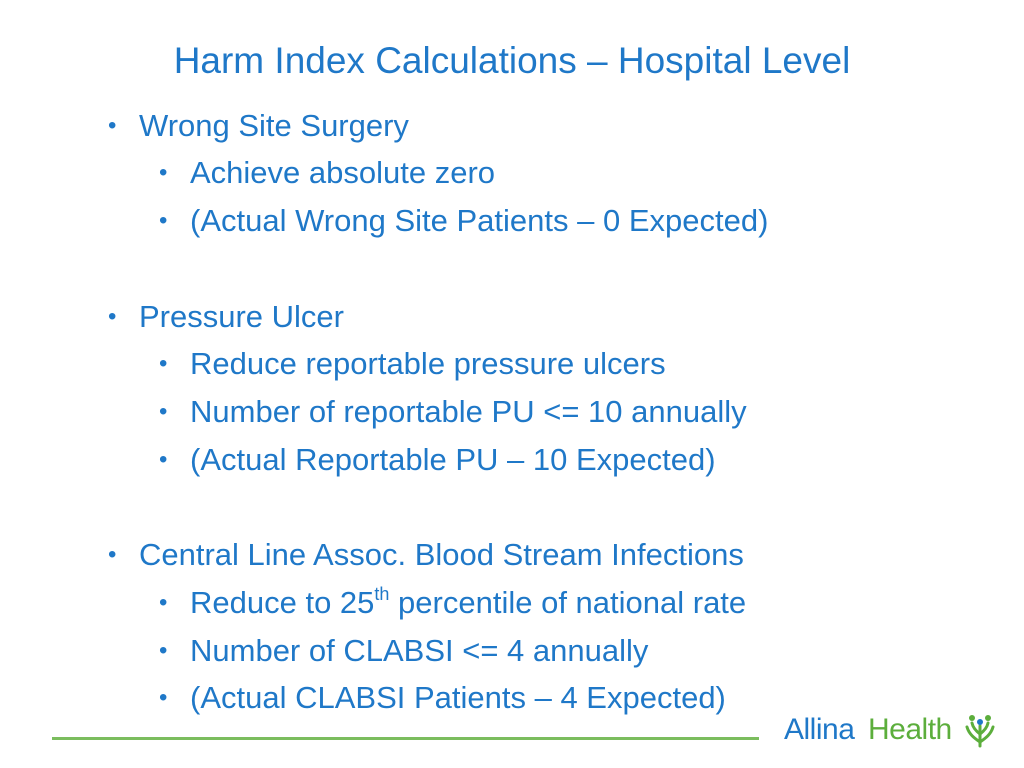 The image size is (1024, 768). Describe the element at coordinates (428, 363) in the screenshot. I see `sub-bullet-text: Reduce reportable pressure ulcers` at that location.